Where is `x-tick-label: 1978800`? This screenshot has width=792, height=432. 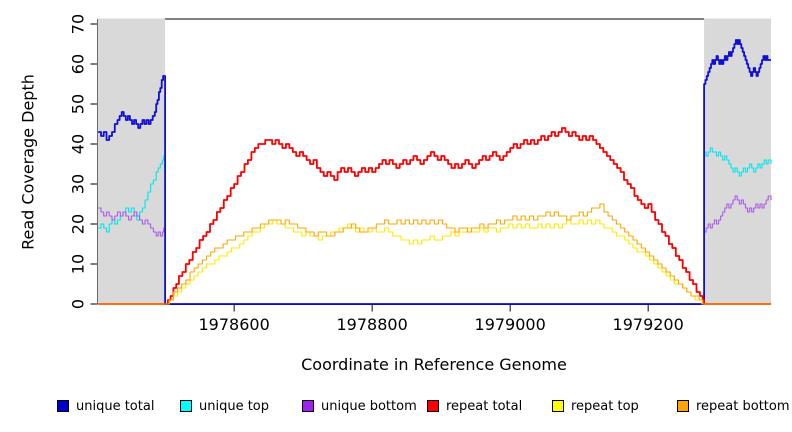 x-tick-label: 1978800 is located at coordinates (372, 324).